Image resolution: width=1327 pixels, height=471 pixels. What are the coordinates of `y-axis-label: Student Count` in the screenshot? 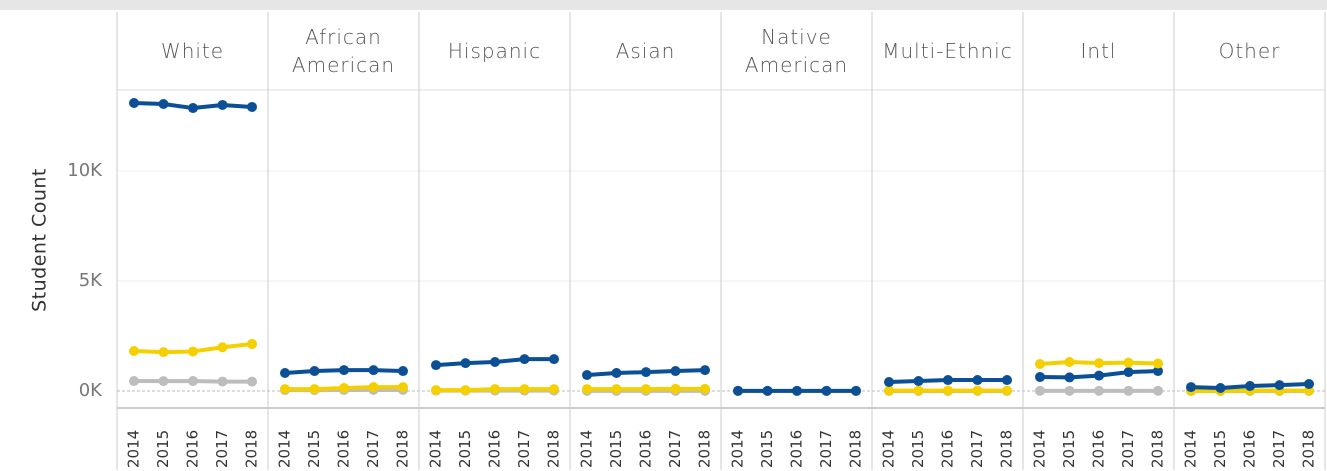 It's located at (40, 240).